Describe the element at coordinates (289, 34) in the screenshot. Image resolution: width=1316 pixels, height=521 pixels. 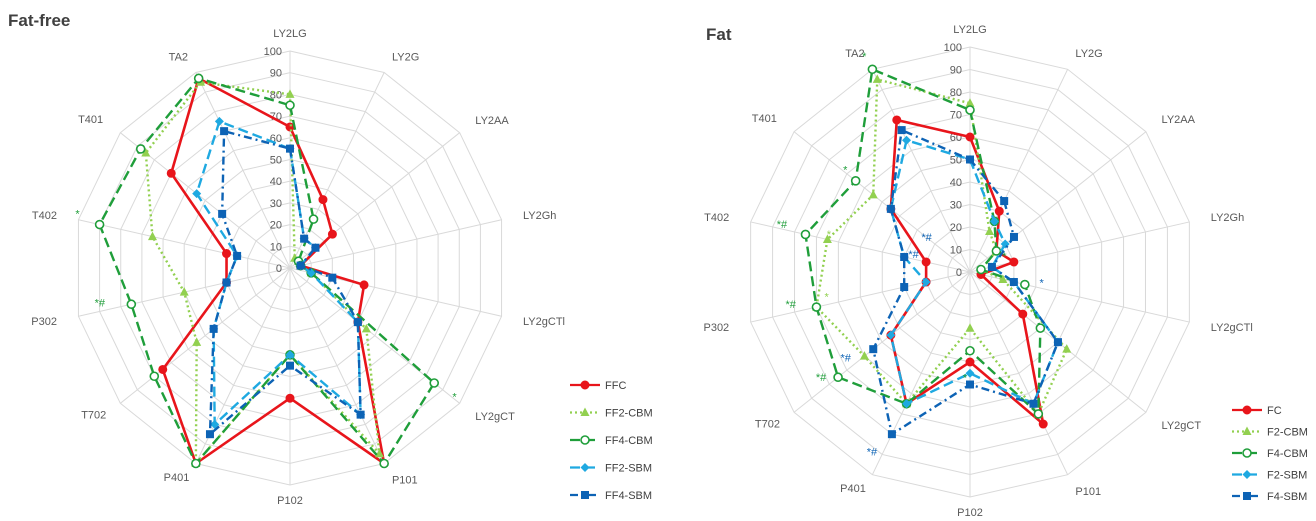
I see `axis-label: LY2LG` at that location.